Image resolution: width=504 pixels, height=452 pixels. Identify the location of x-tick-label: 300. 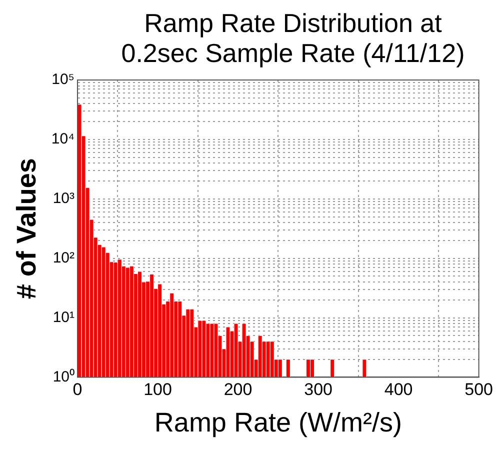
(318, 390).